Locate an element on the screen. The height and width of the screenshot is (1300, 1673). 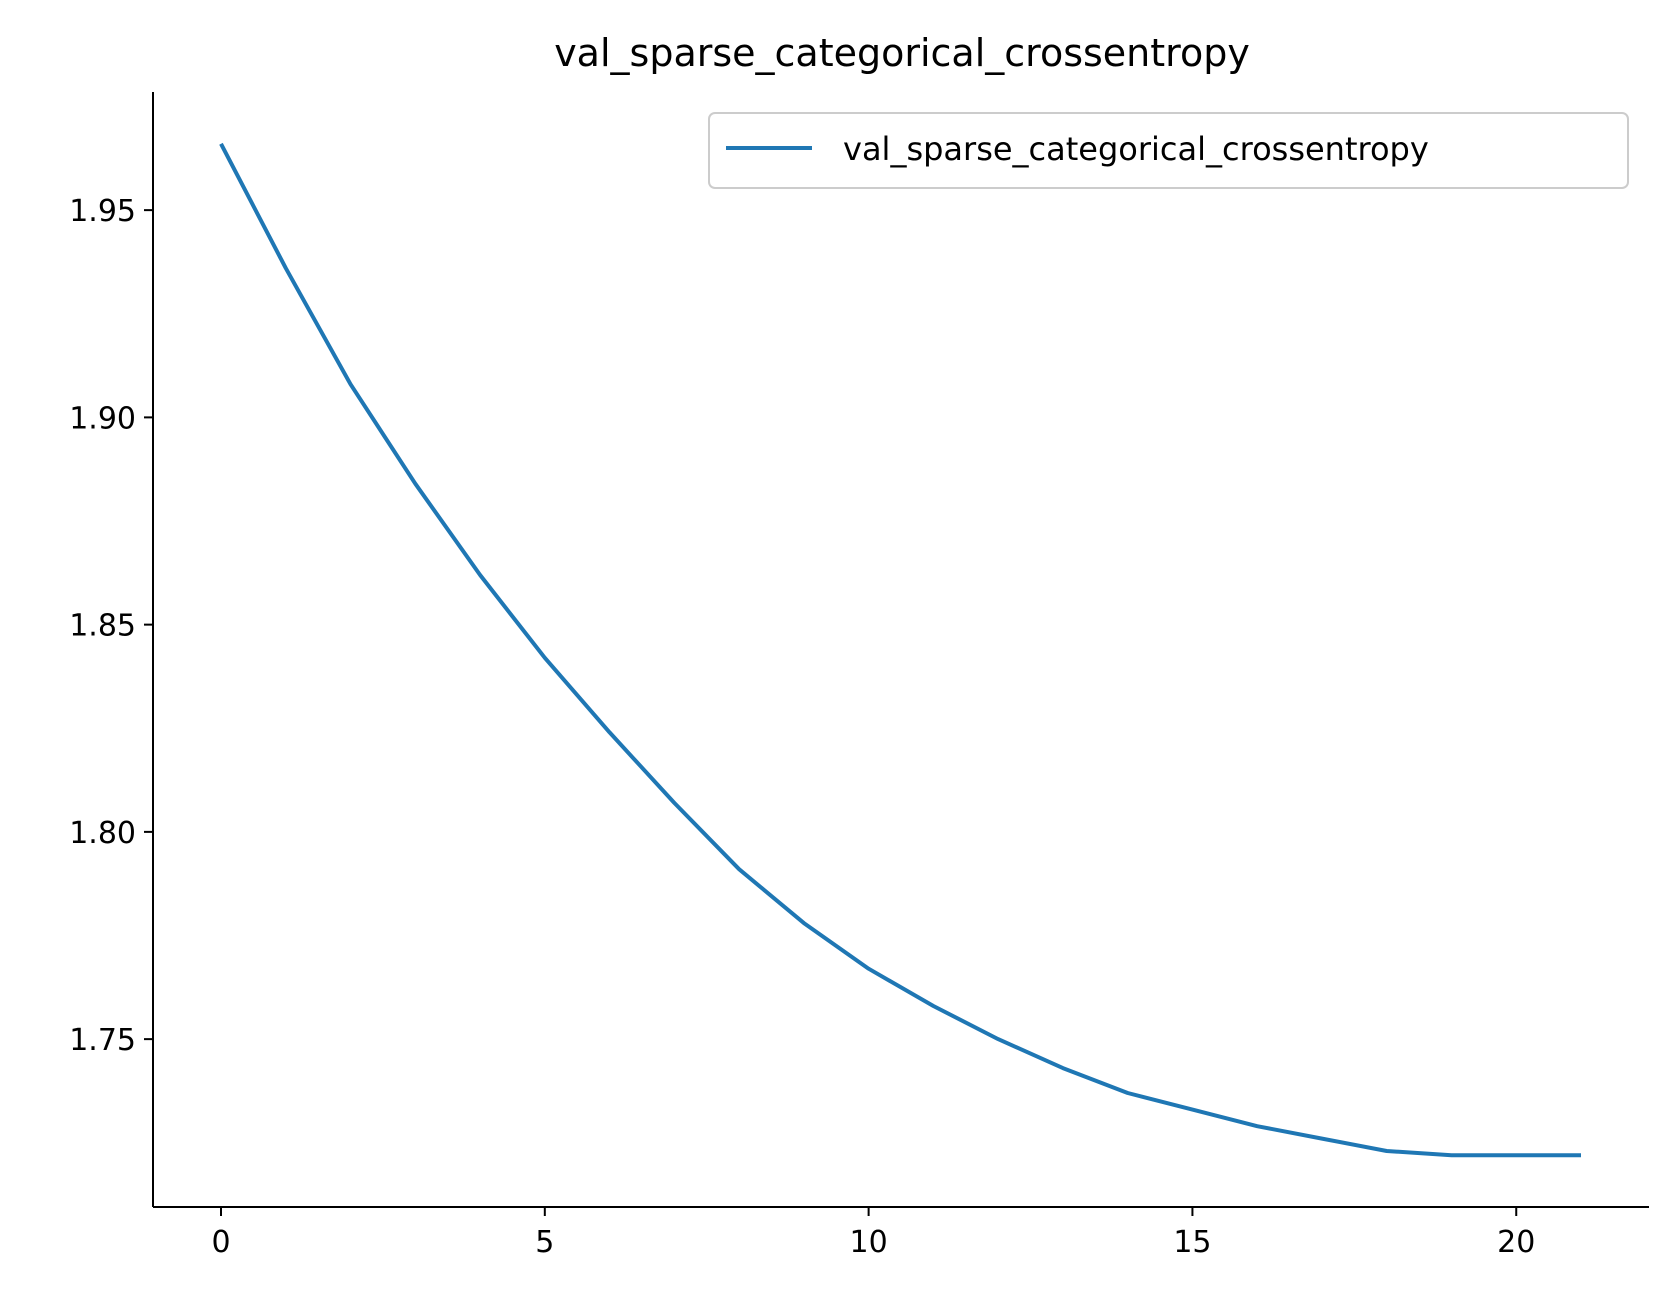
legend-box is located at coordinates (1168, 150).